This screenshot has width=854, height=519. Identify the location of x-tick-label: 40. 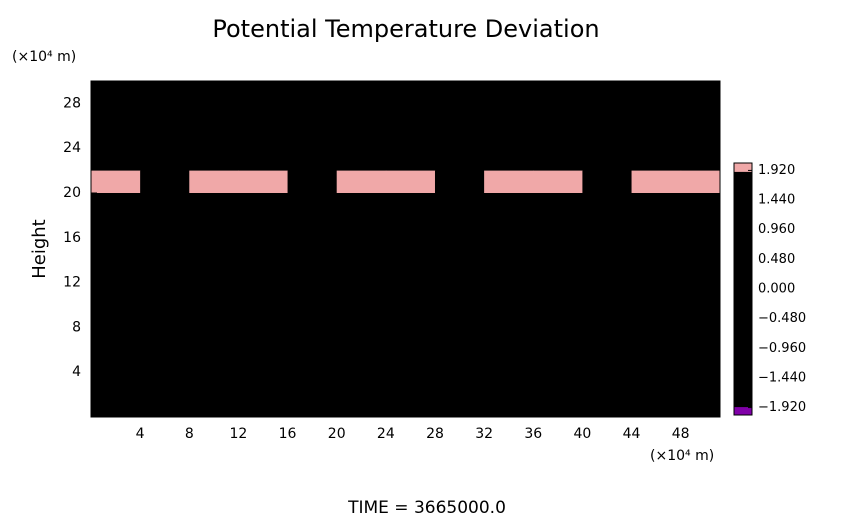
(582, 434).